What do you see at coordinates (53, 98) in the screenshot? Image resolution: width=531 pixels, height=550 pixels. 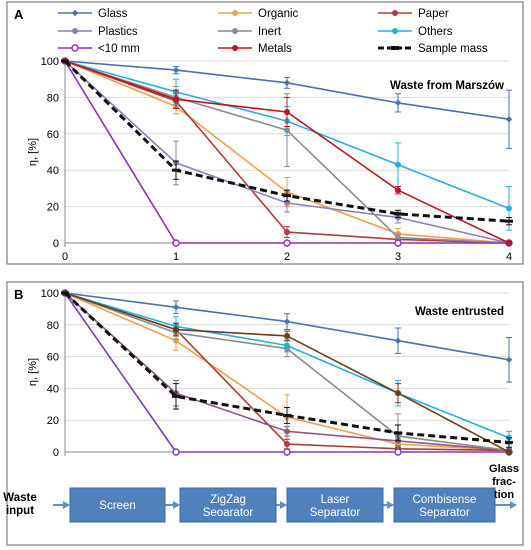 I see `y-tick-label: 80` at bounding box center [53, 98].